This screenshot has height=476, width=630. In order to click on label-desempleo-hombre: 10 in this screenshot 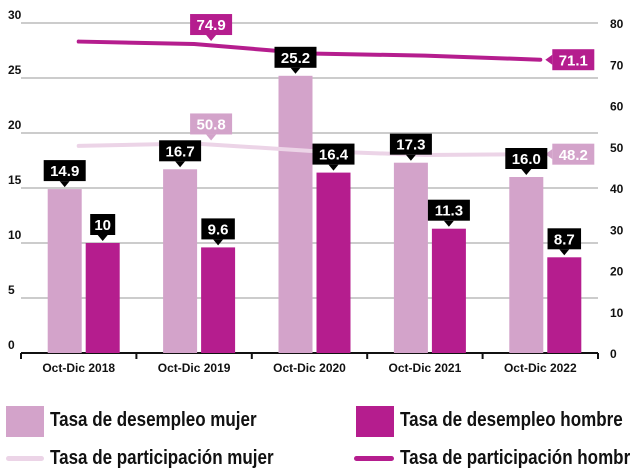, I will do `click(102, 225)`.